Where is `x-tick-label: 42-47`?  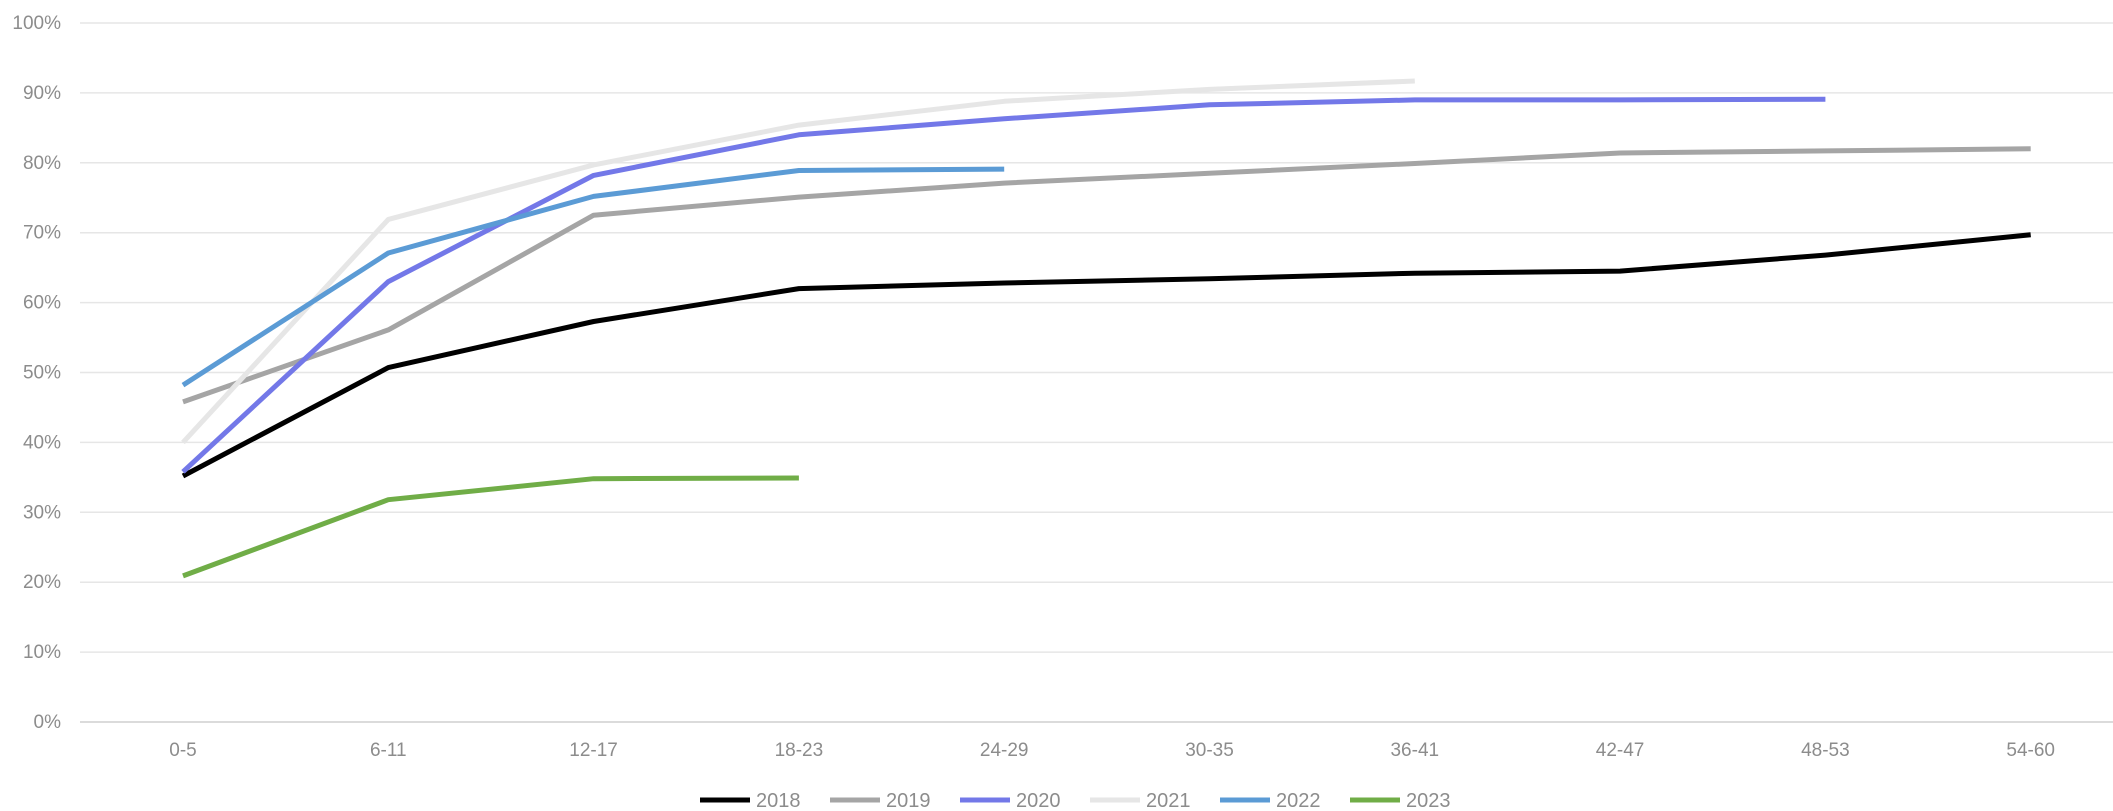 x-tick-label: 42-47 is located at coordinates (1620, 750).